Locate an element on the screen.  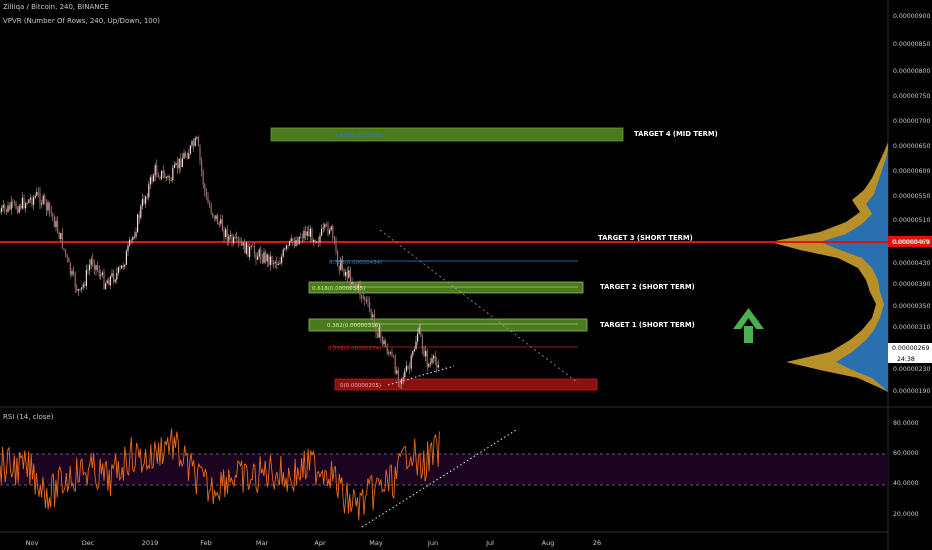
price-tick: 0.00000600 is located at coordinates (912, 171).